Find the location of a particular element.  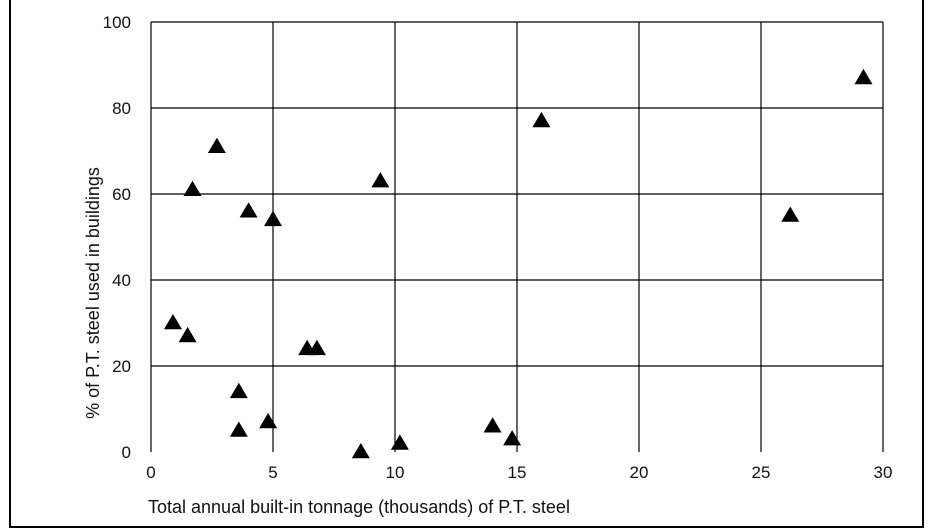

x-tick-label: 0 is located at coordinates (150, 472).